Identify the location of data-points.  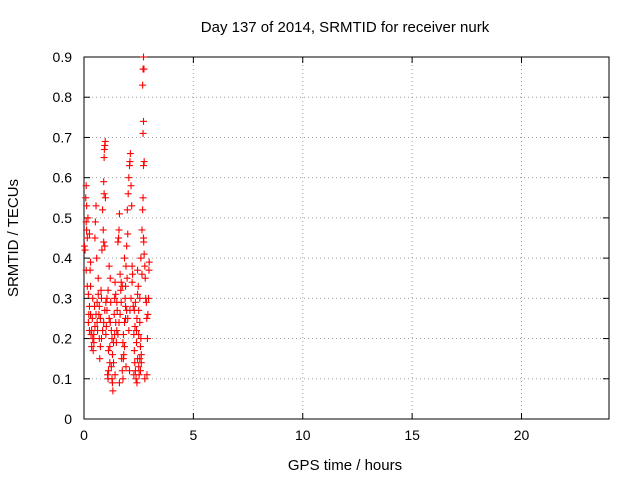
(116, 224).